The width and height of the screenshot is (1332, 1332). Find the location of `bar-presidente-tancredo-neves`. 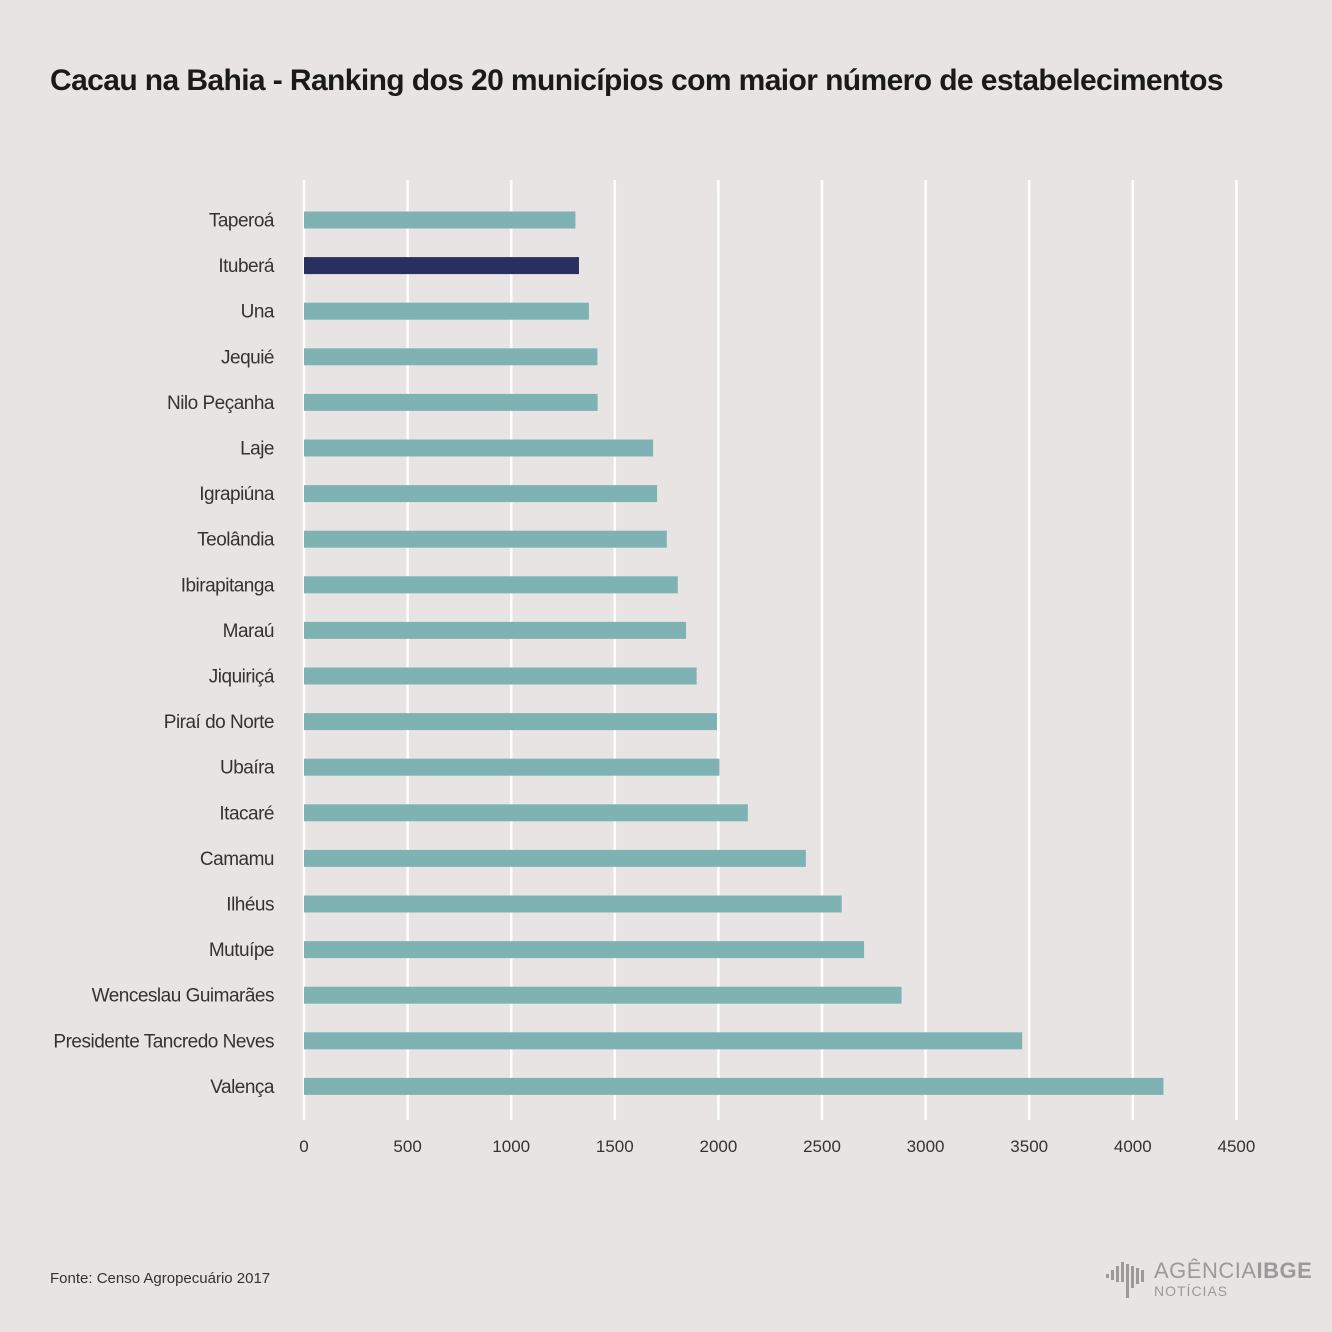

bar-presidente-tancredo-neves is located at coordinates (663, 1041).